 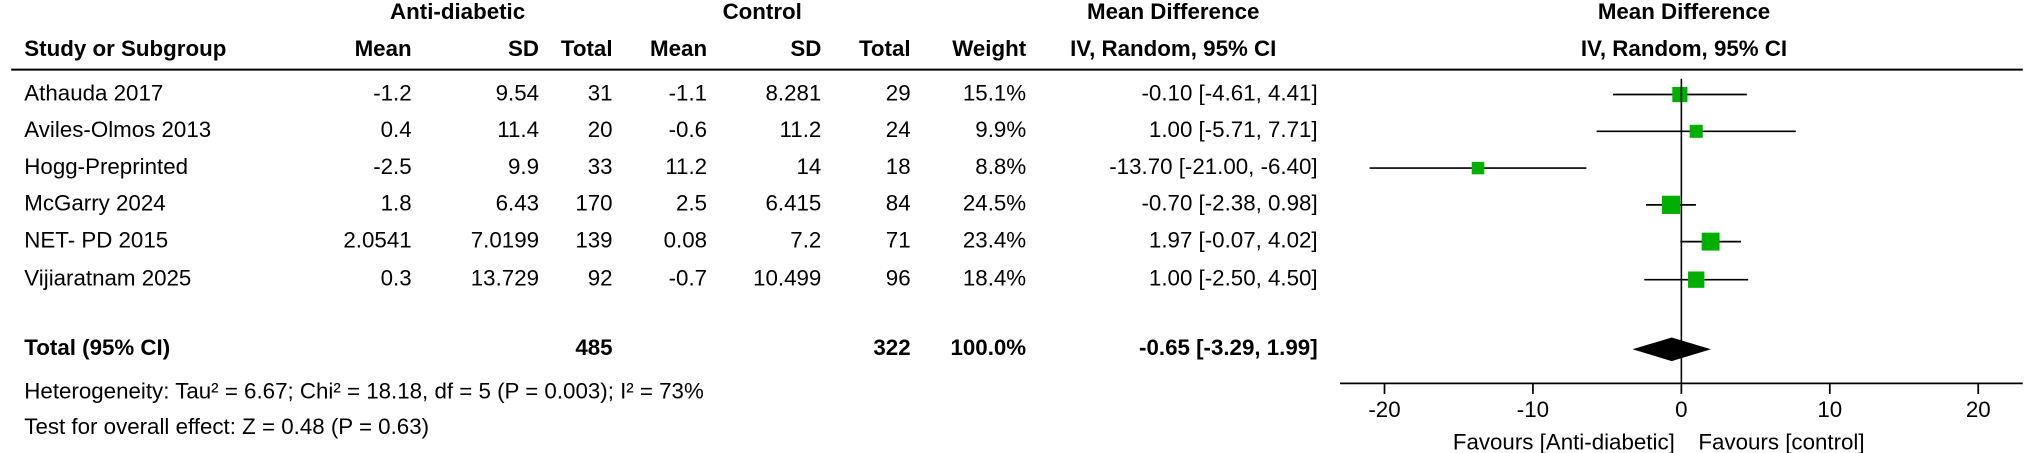 I want to click on cell: 23.4%, so click(x=994, y=239).